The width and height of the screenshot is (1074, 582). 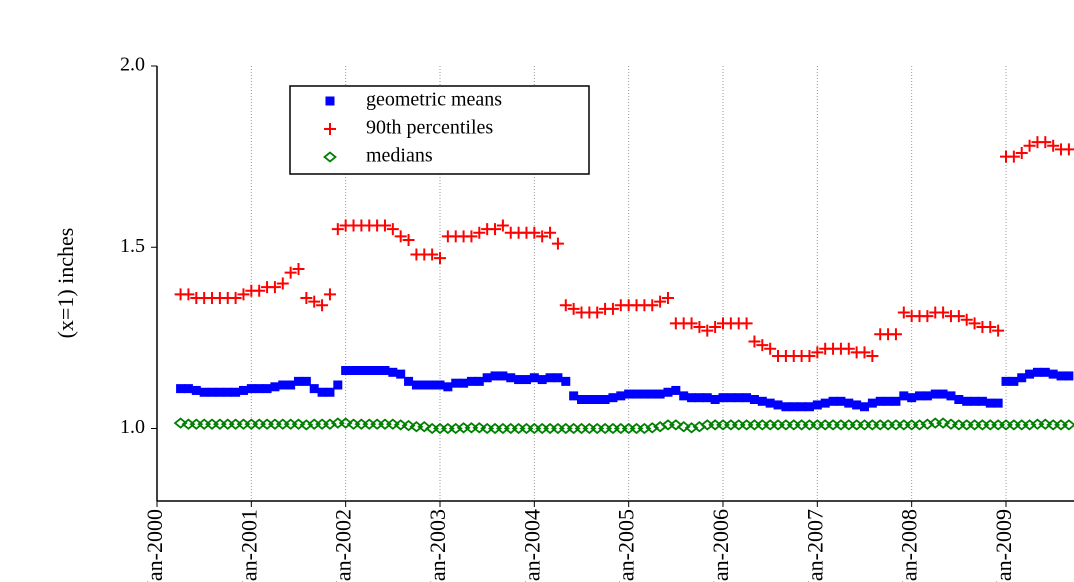 What do you see at coordinates (434, 100) in the screenshot?
I see `legend-label: geometric means` at bounding box center [434, 100].